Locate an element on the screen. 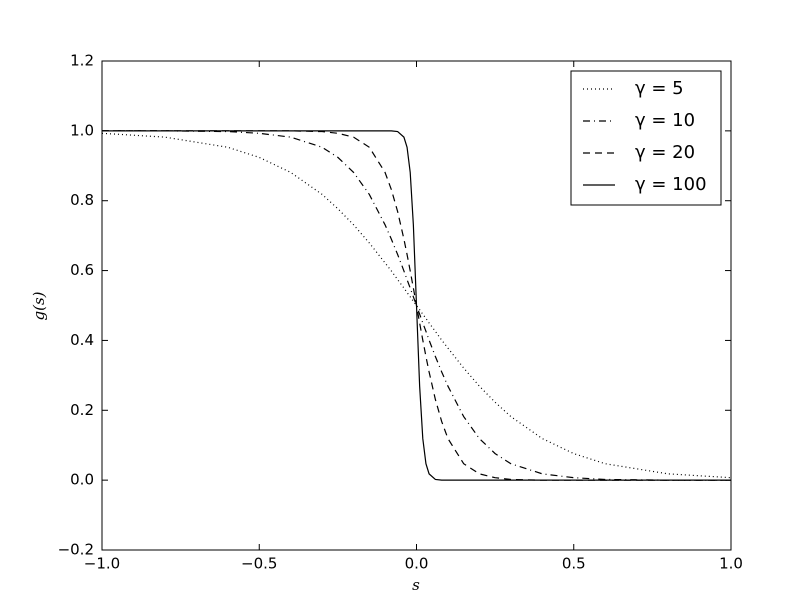  x-tick-label: 0.5 is located at coordinates (574, 564).